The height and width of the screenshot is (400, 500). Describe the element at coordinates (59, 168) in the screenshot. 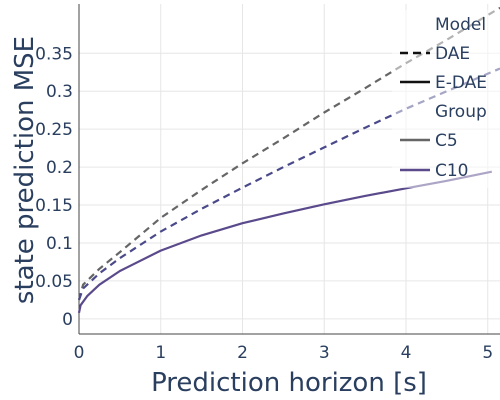

I see `y-tick-label: 0.2` at that location.